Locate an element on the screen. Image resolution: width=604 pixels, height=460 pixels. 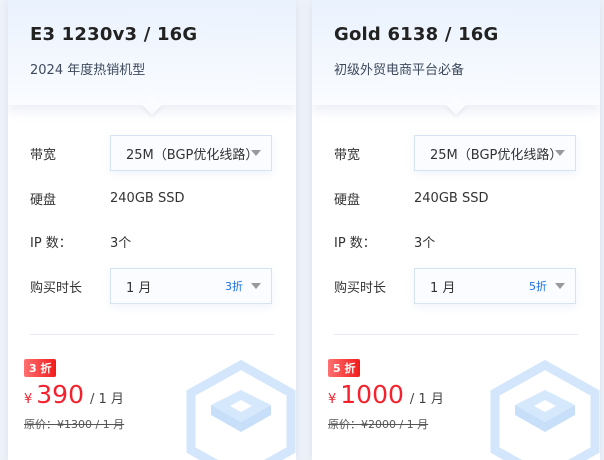
price-value: 390 is located at coordinates (60, 394).